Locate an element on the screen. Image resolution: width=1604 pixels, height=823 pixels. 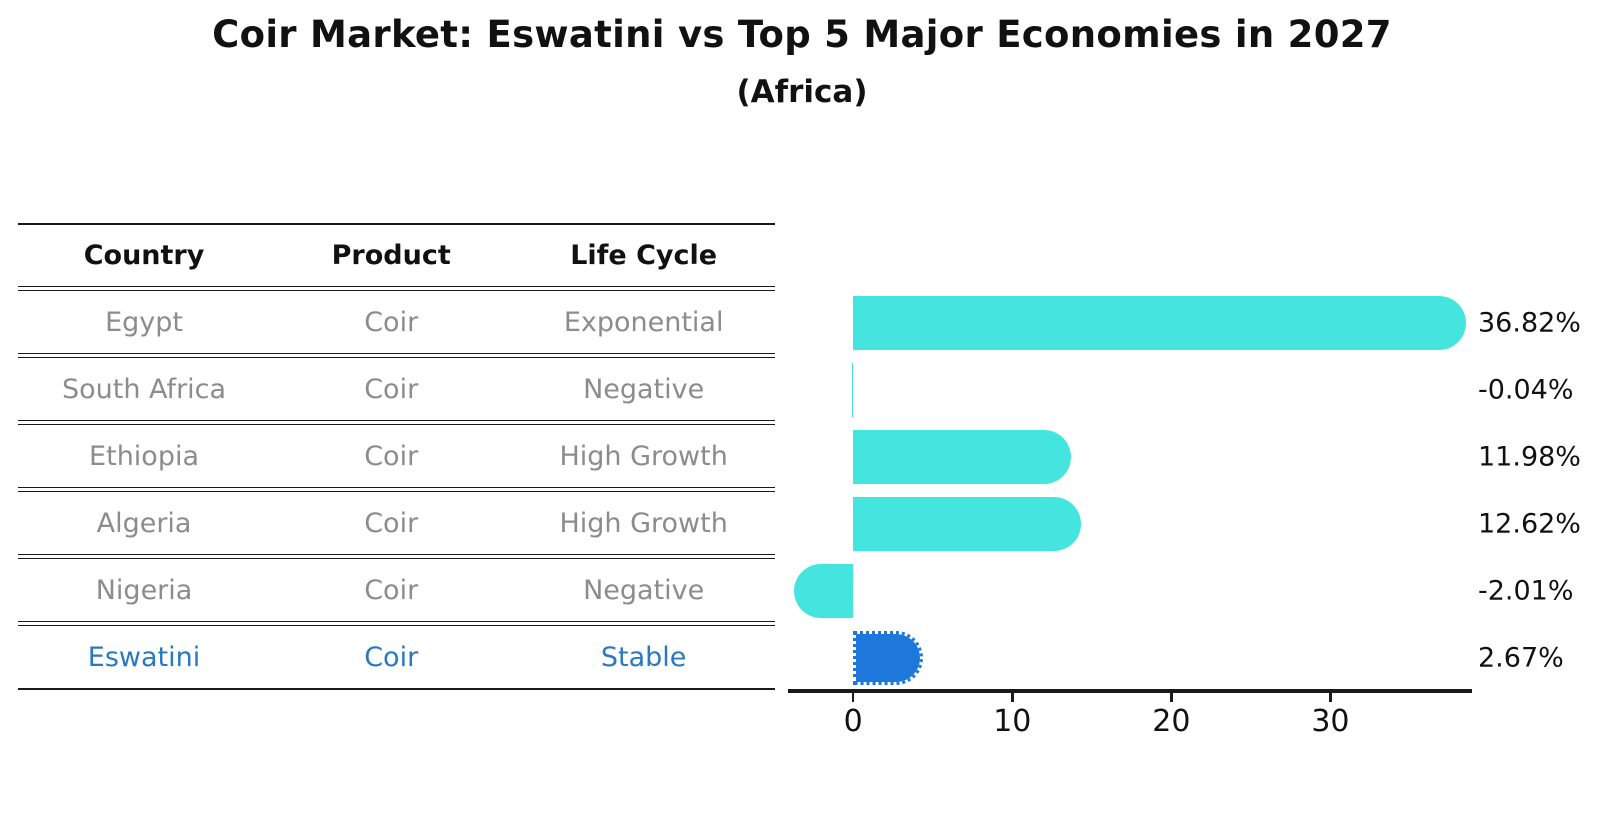
bar-eswatini is located at coordinates (888, 657).